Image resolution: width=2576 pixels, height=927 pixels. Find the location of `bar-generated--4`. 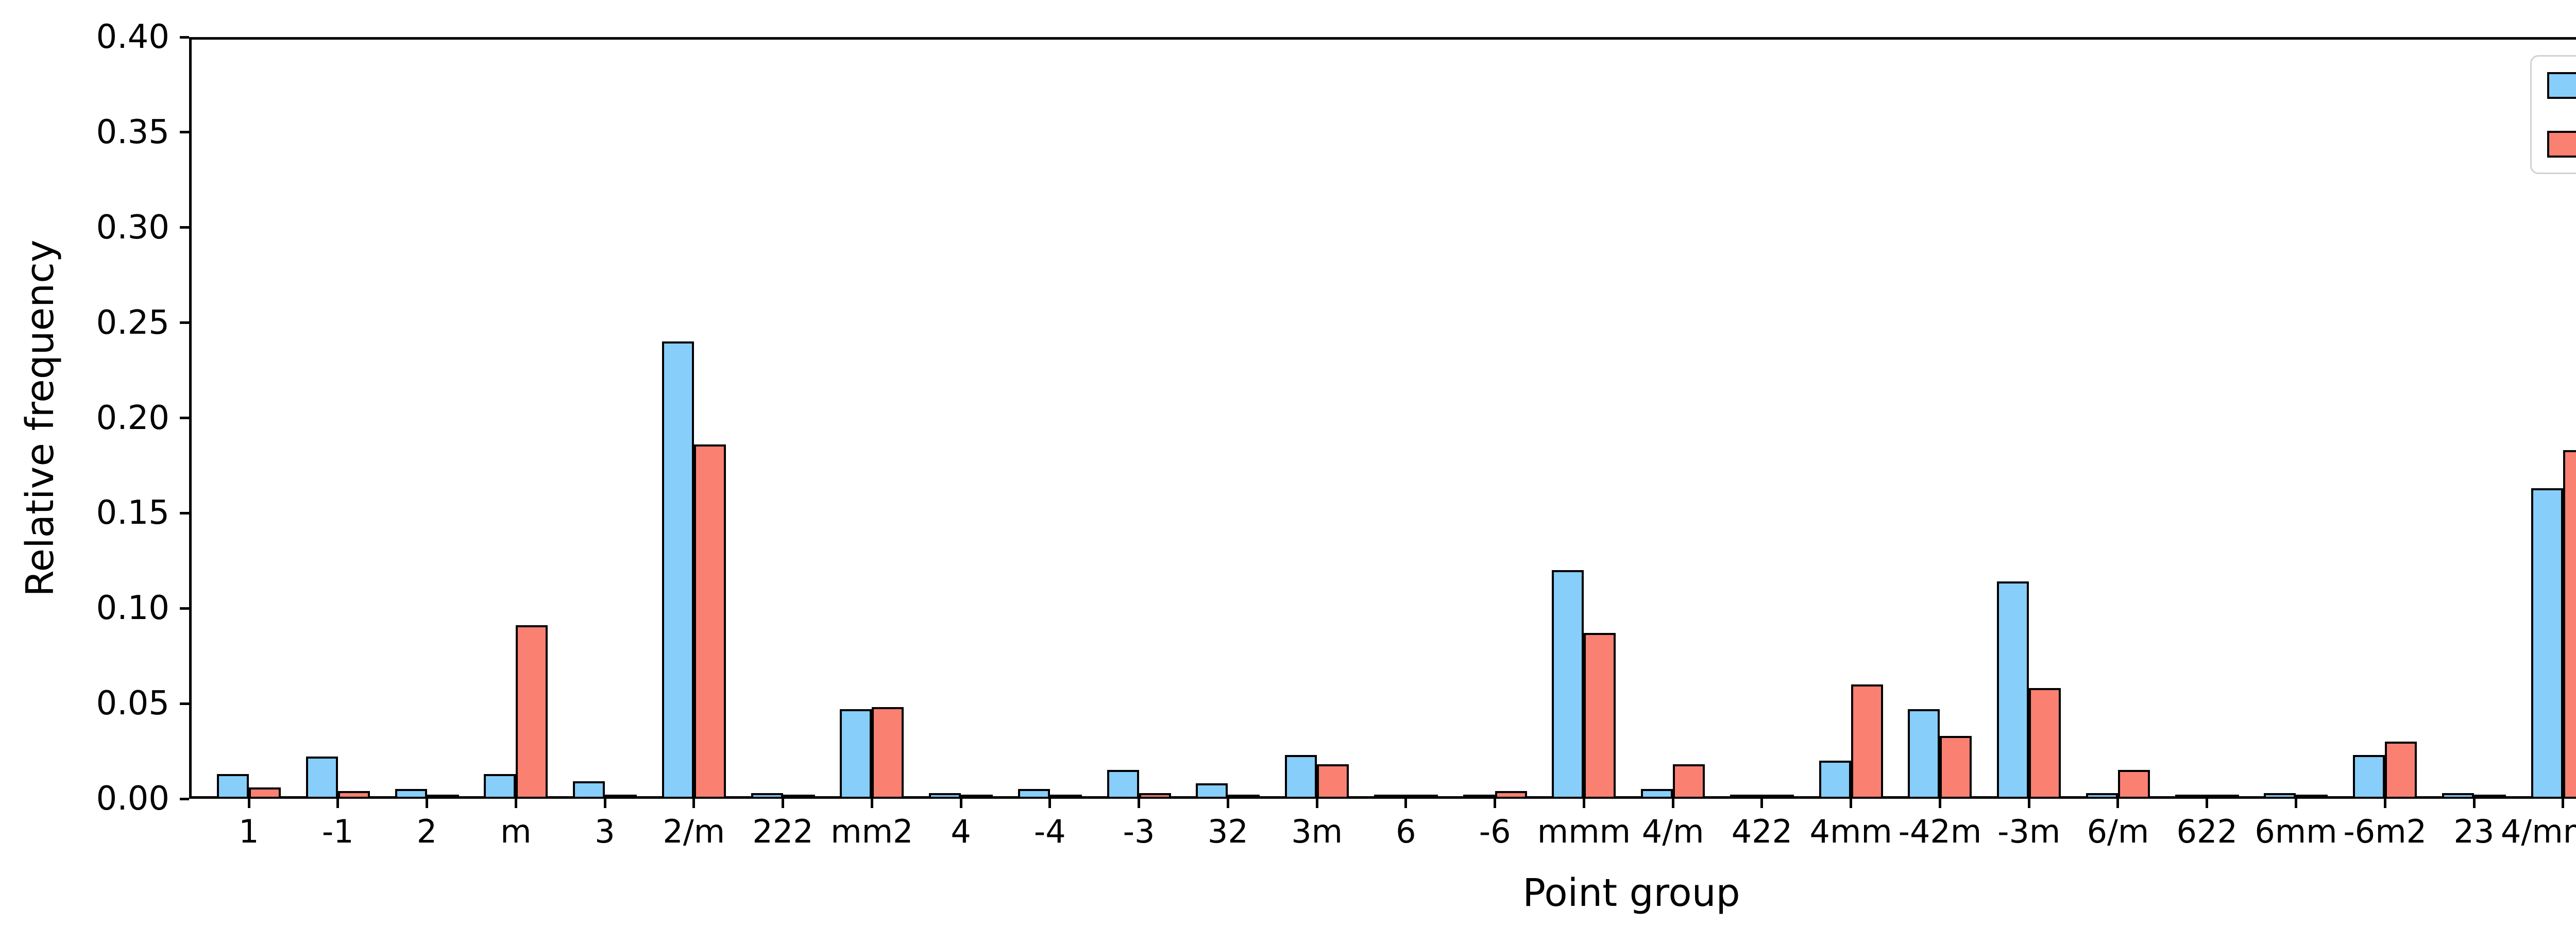

bar-generated--4 is located at coordinates (1065, 797).